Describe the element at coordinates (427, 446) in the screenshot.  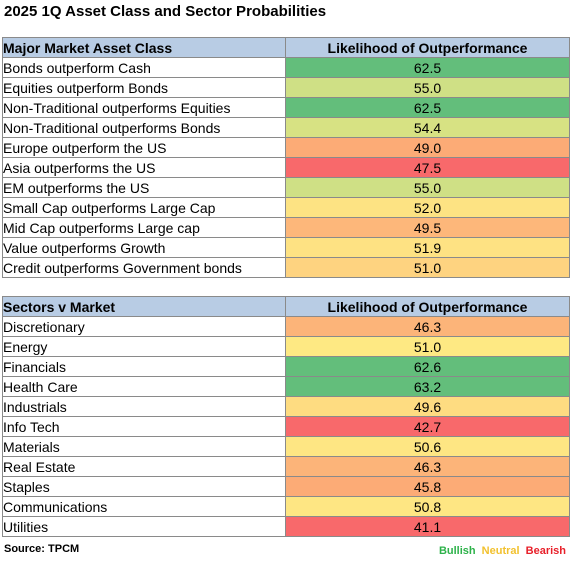
I see `row-value-cell: 50.6` at that location.